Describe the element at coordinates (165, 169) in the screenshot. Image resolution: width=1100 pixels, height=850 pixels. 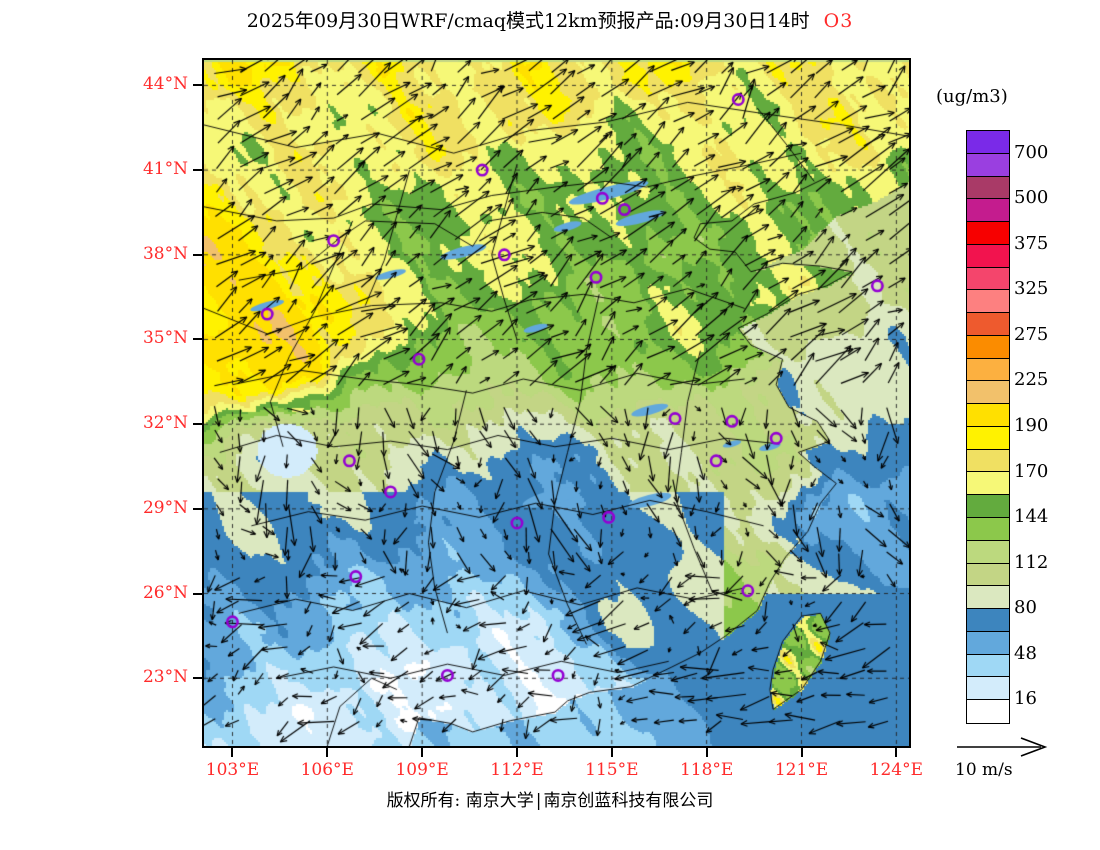
I see `lat-axis-label: 41°N` at that location.